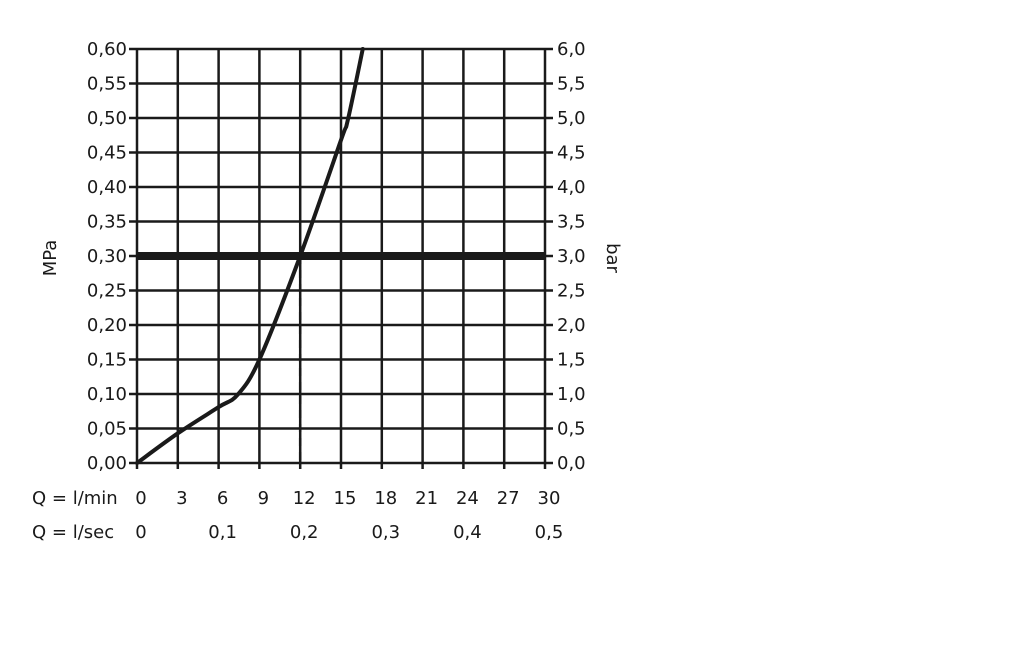 The width and height of the screenshot is (1024, 652). What do you see at coordinates (385, 498) in the screenshot?
I see `x-tick-label: 18` at bounding box center [385, 498].